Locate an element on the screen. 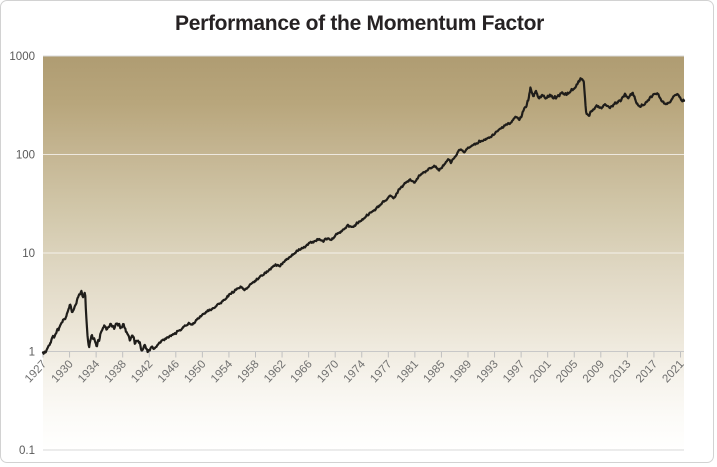  y-axis-label: 100 is located at coordinates (25, 156).